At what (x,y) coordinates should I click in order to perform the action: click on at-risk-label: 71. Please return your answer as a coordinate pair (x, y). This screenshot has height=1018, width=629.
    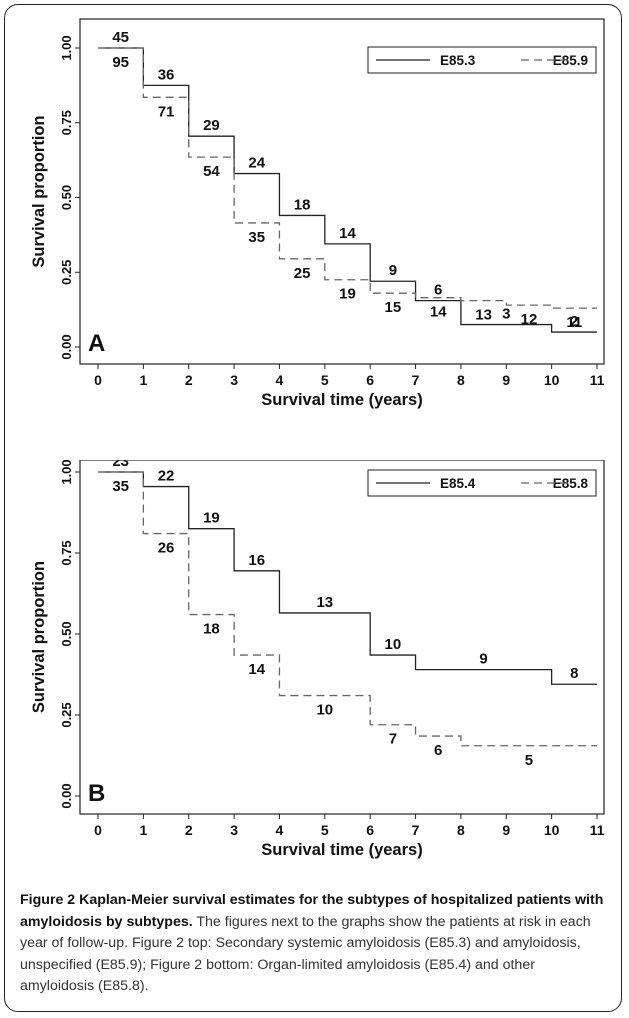
    Looking at the image, I should click on (166, 111).